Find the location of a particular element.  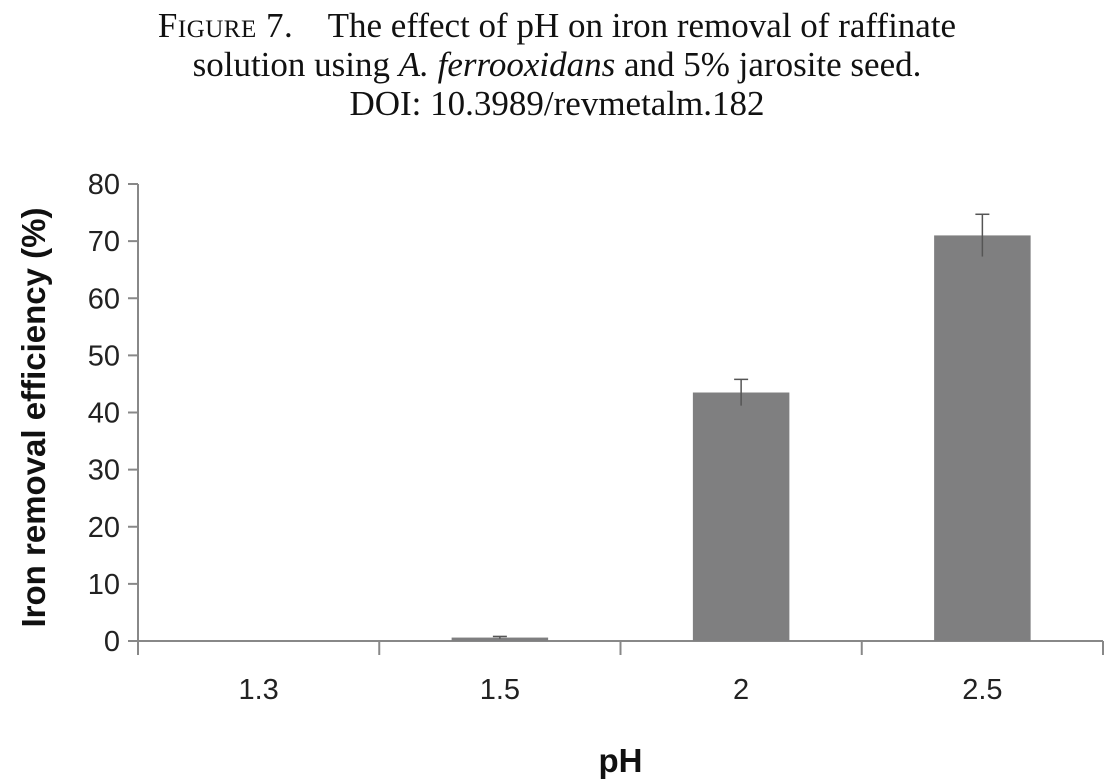

y-tick-label: 20 is located at coordinates (104, 528).